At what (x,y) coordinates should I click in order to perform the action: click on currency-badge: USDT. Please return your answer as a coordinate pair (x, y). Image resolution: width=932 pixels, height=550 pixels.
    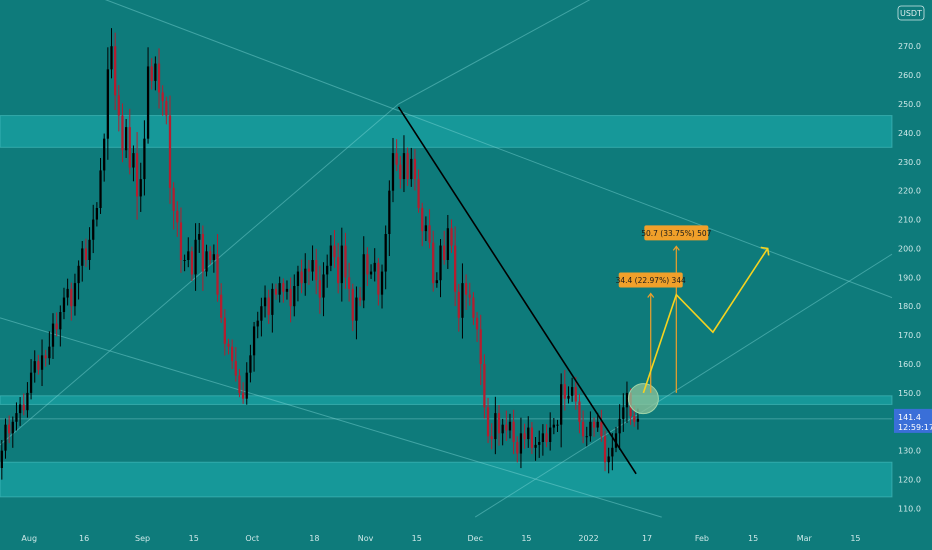
    Looking at the image, I should click on (911, 13).